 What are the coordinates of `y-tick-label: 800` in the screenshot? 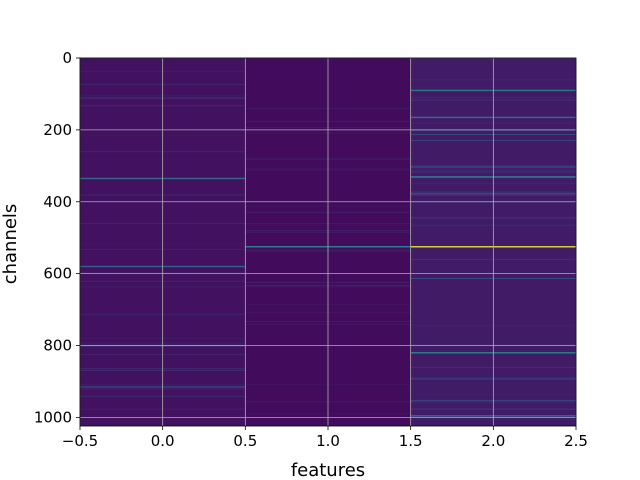 It's located at (57, 346).